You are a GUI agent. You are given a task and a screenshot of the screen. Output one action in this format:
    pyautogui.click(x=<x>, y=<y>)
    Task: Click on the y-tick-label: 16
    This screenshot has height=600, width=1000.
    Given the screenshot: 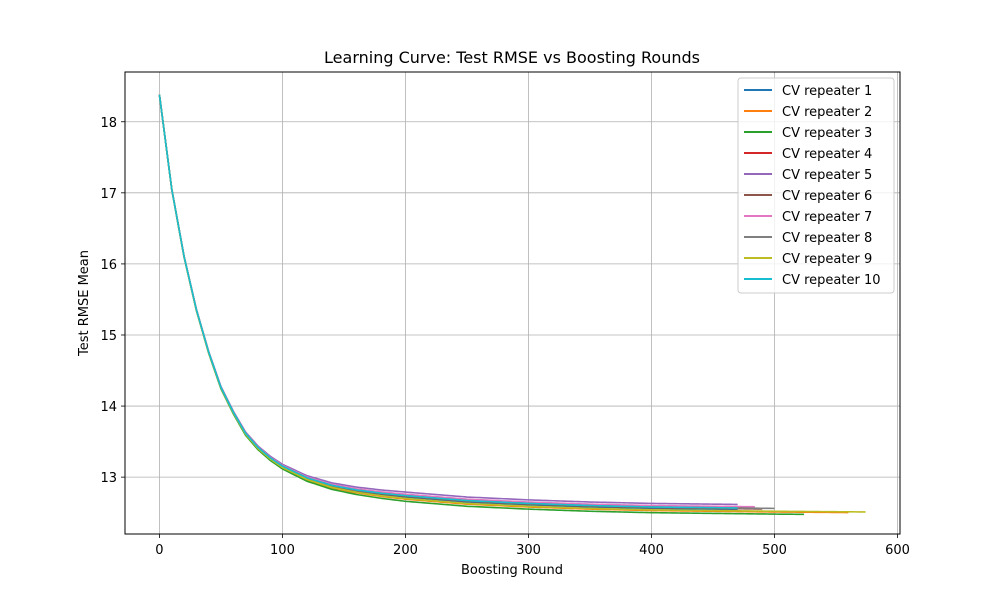 What is the action you would take?
    pyautogui.click(x=108, y=265)
    